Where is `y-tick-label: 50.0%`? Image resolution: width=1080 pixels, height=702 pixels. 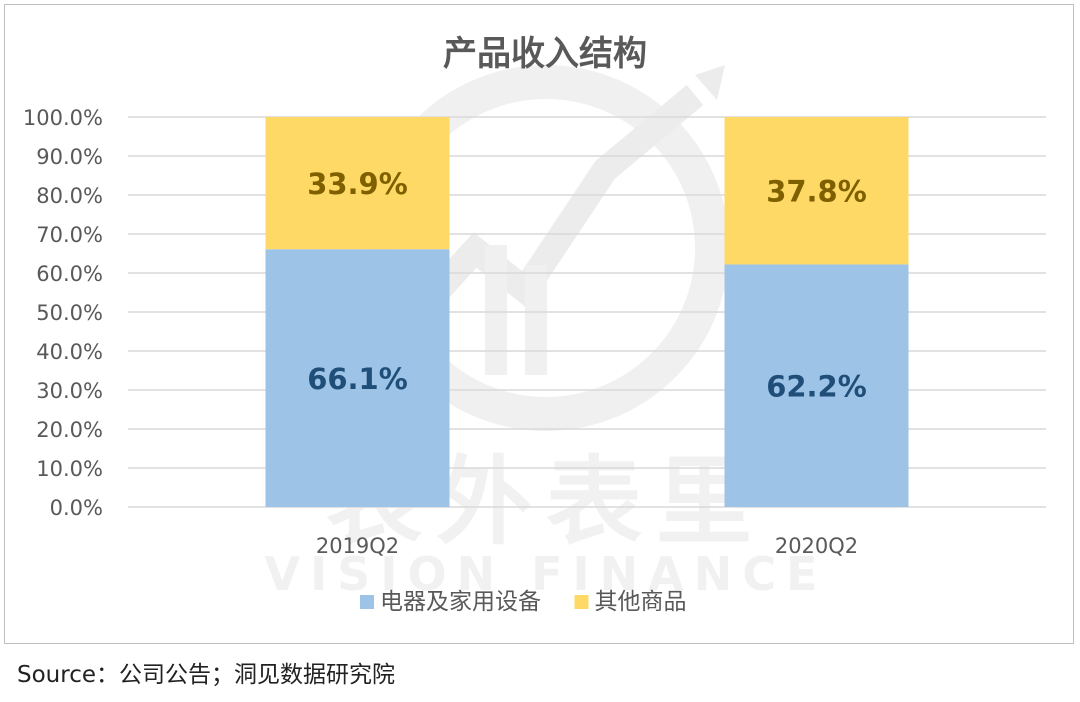 y-tick-label: 50.0% is located at coordinates (69, 313).